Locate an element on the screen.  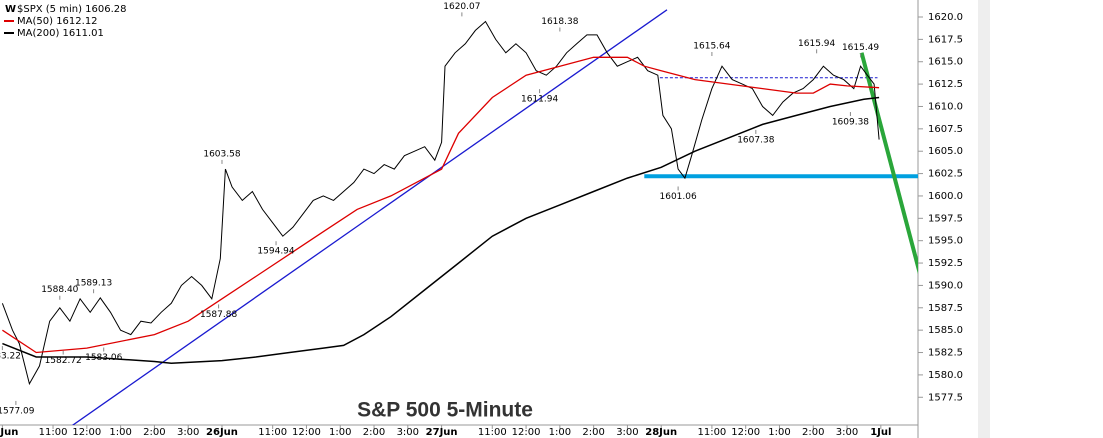
x-tick-label: 25Jun is located at coordinates (9, 432).